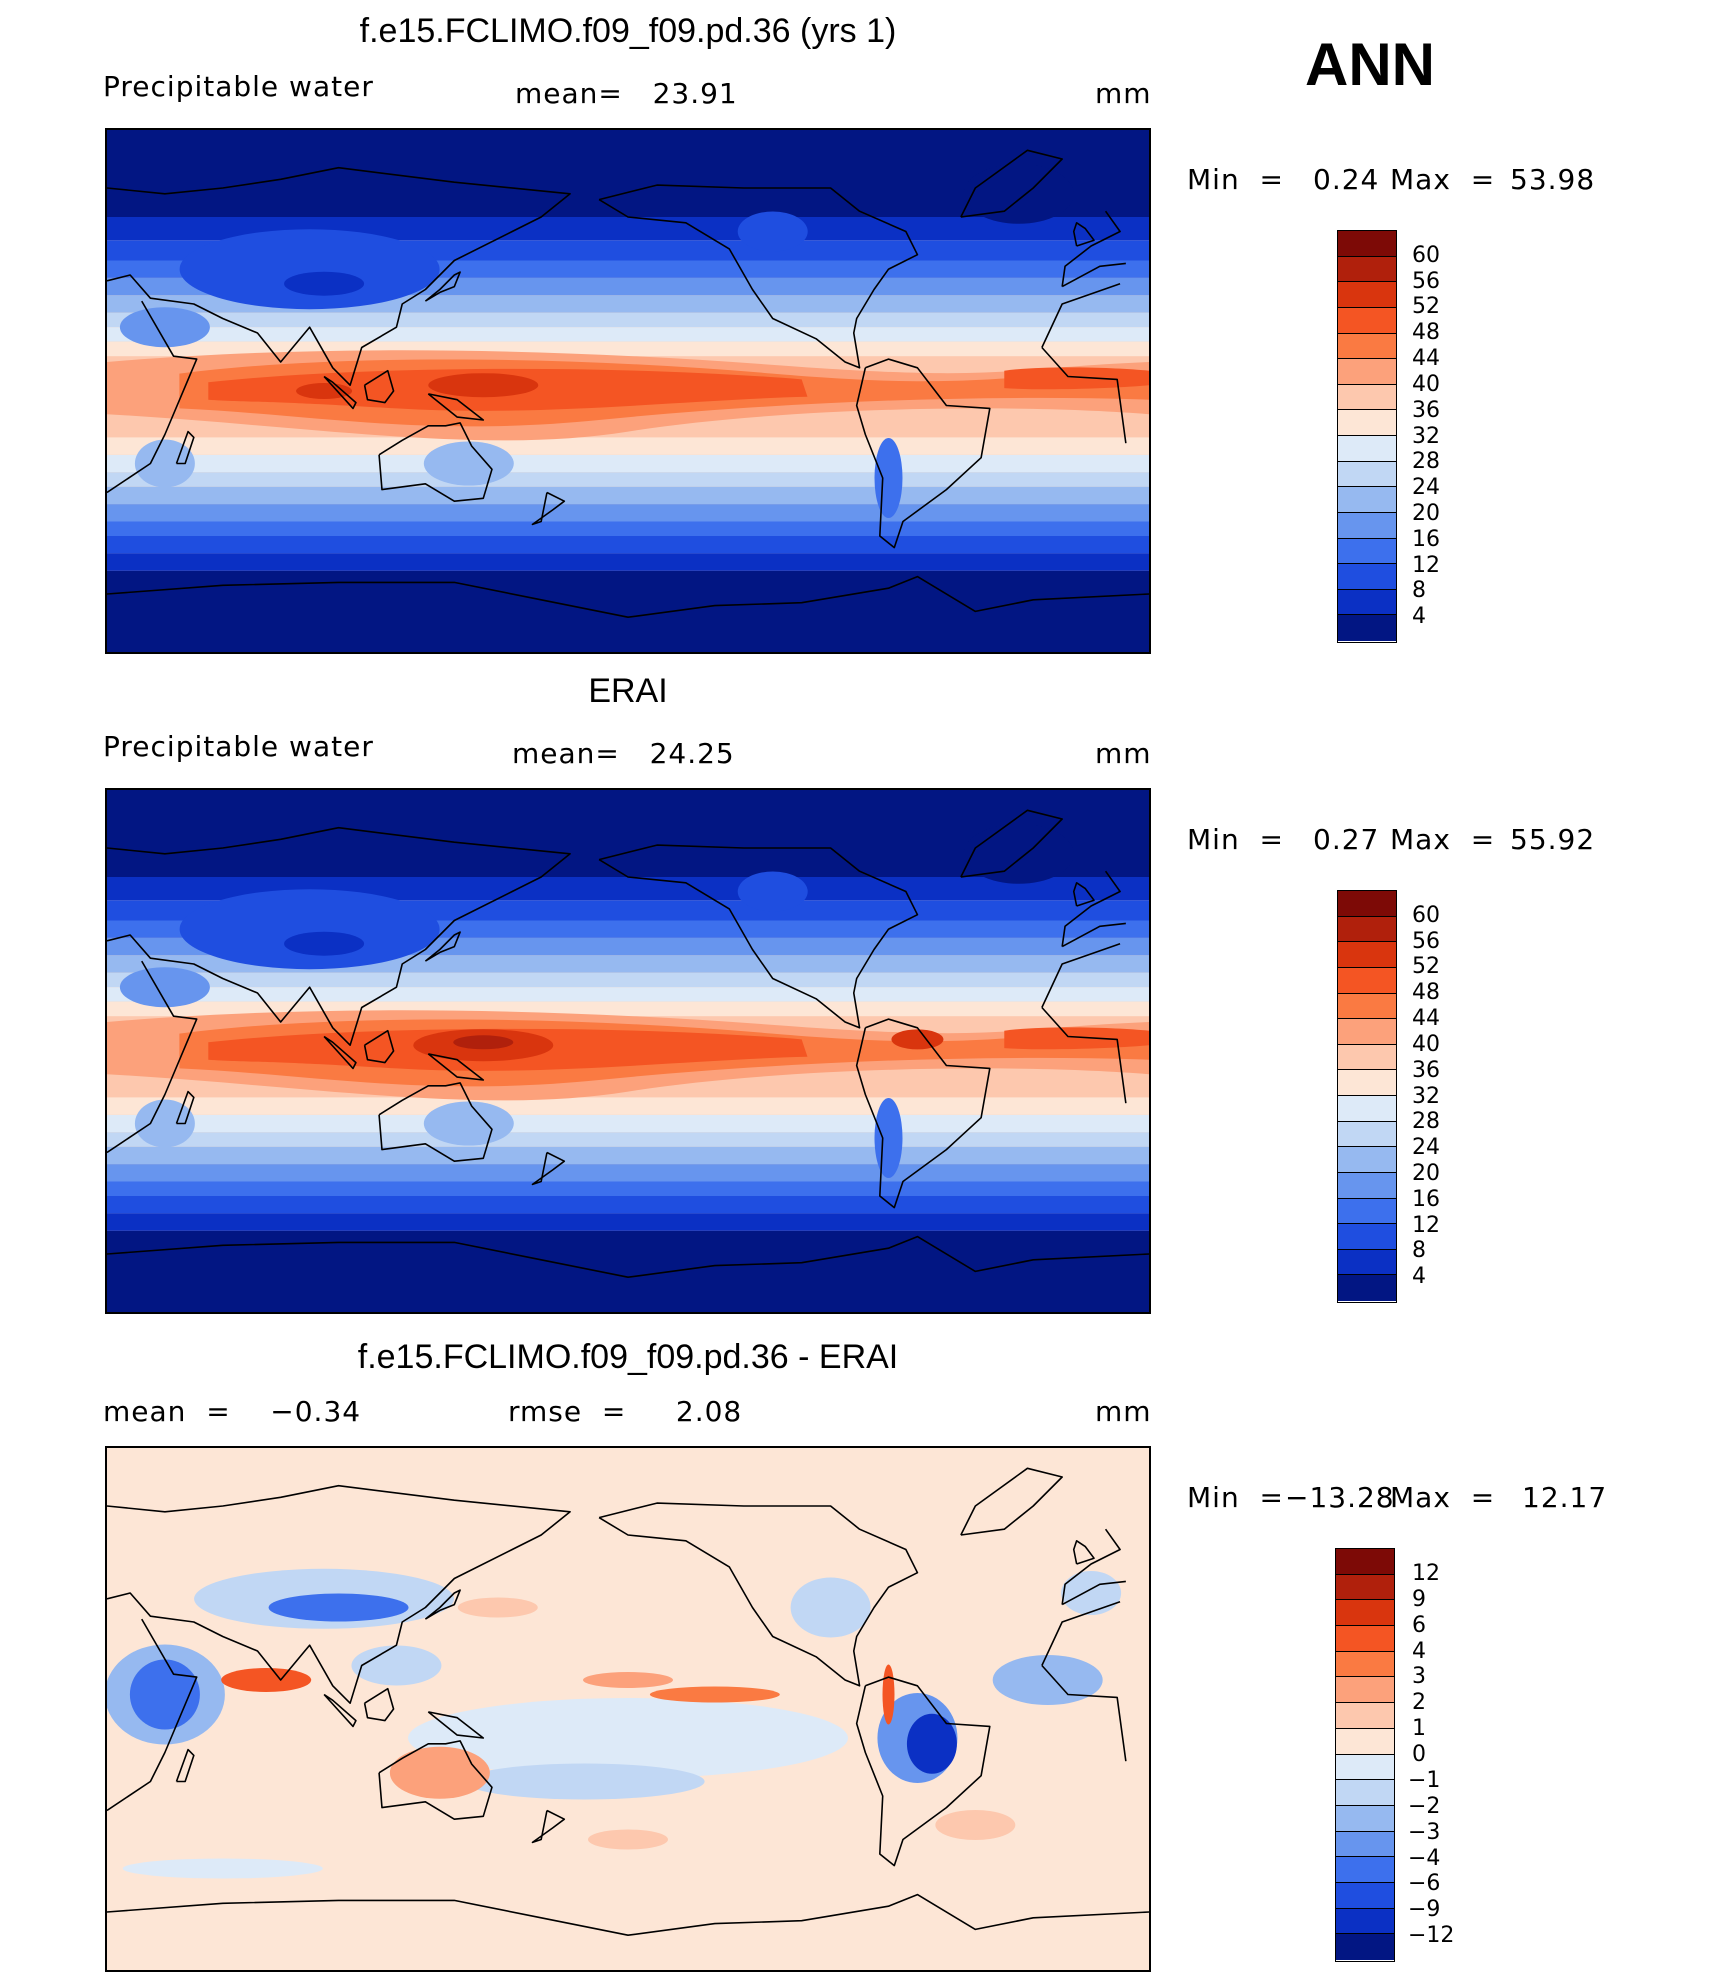 This screenshot has width=1710, height=1972. What do you see at coordinates (1419, 1677) in the screenshot?
I see `colorbar-tick-label: 3` at bounding box center [1419, 1677].